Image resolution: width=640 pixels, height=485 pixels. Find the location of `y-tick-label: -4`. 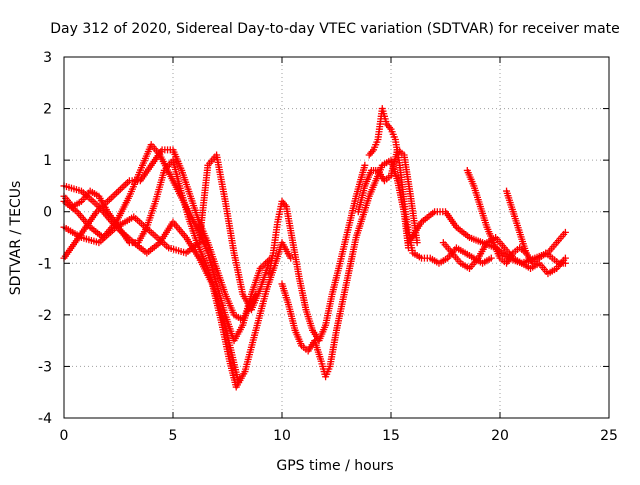

y-tick-label: -4 is located at coordinates (45, 419).